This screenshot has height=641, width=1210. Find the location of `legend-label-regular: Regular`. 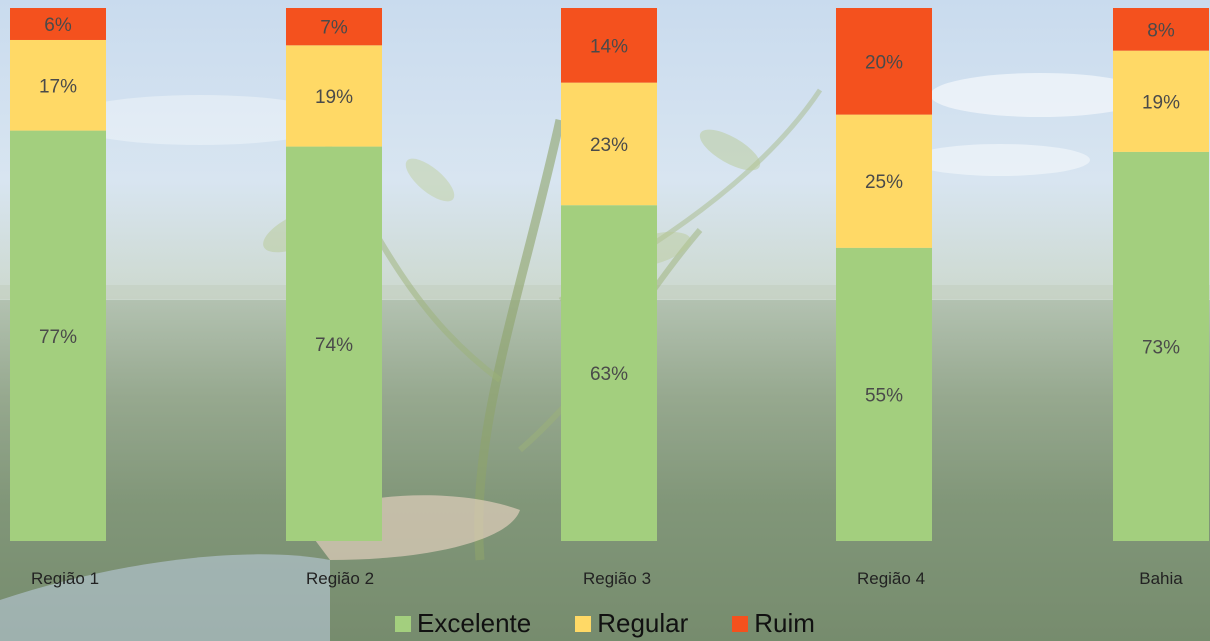

legend-label-regular: Regular is located at coordinates (643, 623).